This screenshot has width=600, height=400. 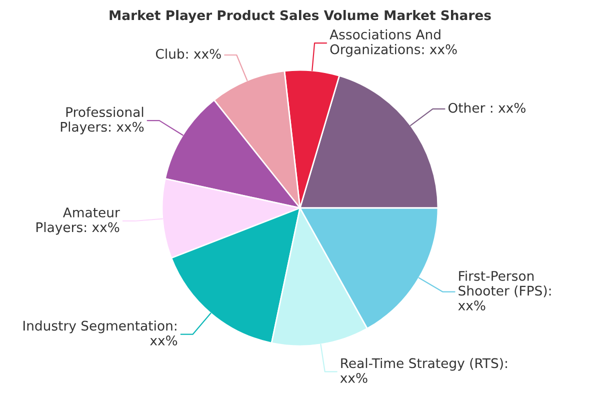 I want to click on slice-label: Other : xx%, so click(x=487, y=107).